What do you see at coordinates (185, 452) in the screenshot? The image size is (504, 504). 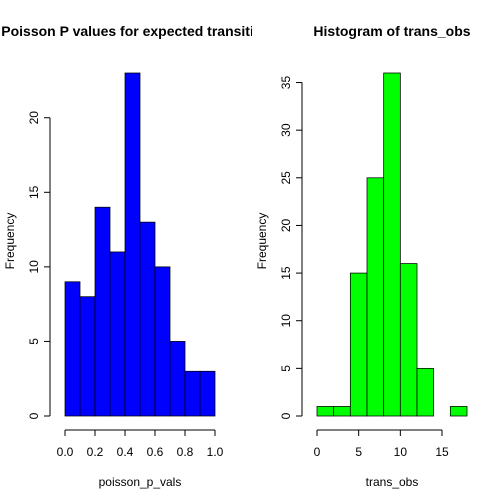 I see `x-tick-label: 0.8` at bounding box center [185, 452].